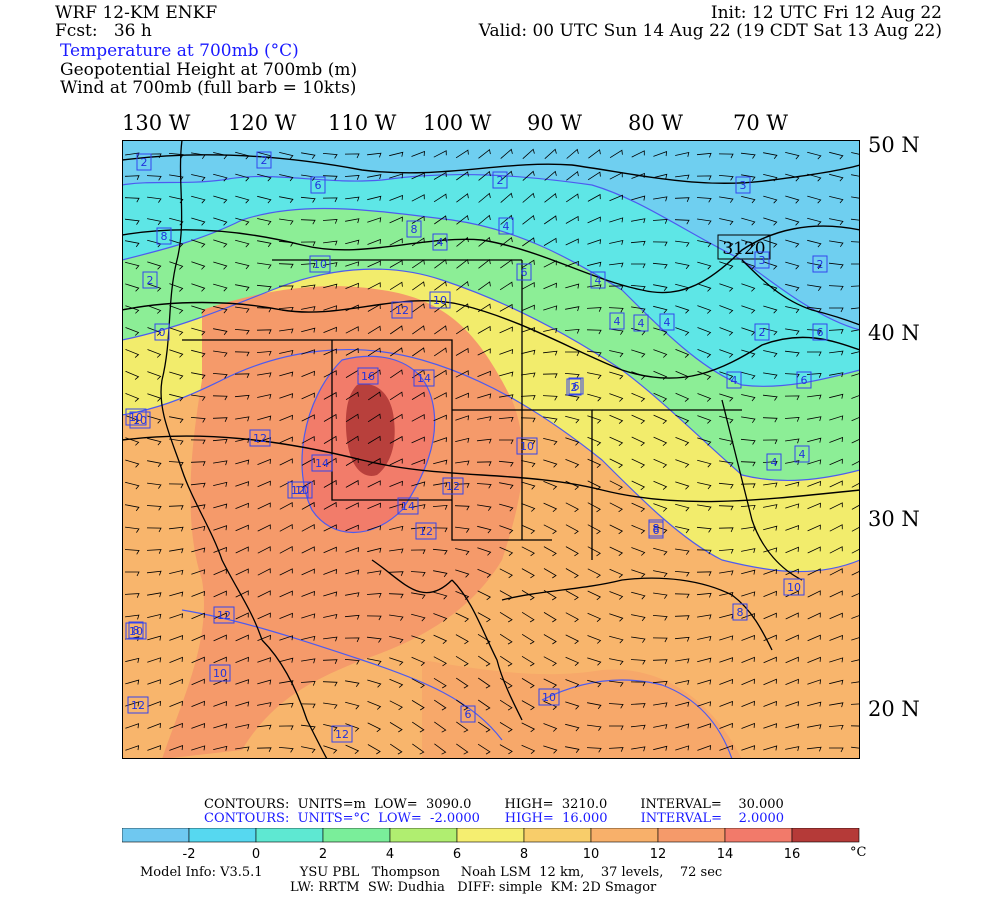  I want to click on svg-text: 14, so click(408, 506).